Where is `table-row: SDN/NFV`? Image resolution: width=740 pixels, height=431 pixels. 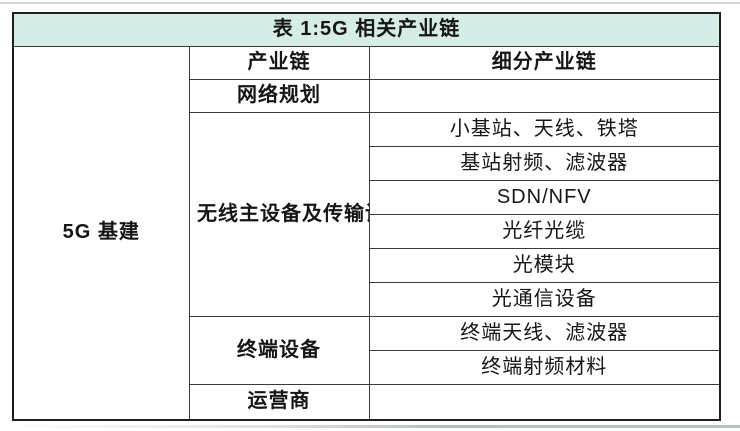
table-row: SDN/NFV is located at coordinates (367, 197).